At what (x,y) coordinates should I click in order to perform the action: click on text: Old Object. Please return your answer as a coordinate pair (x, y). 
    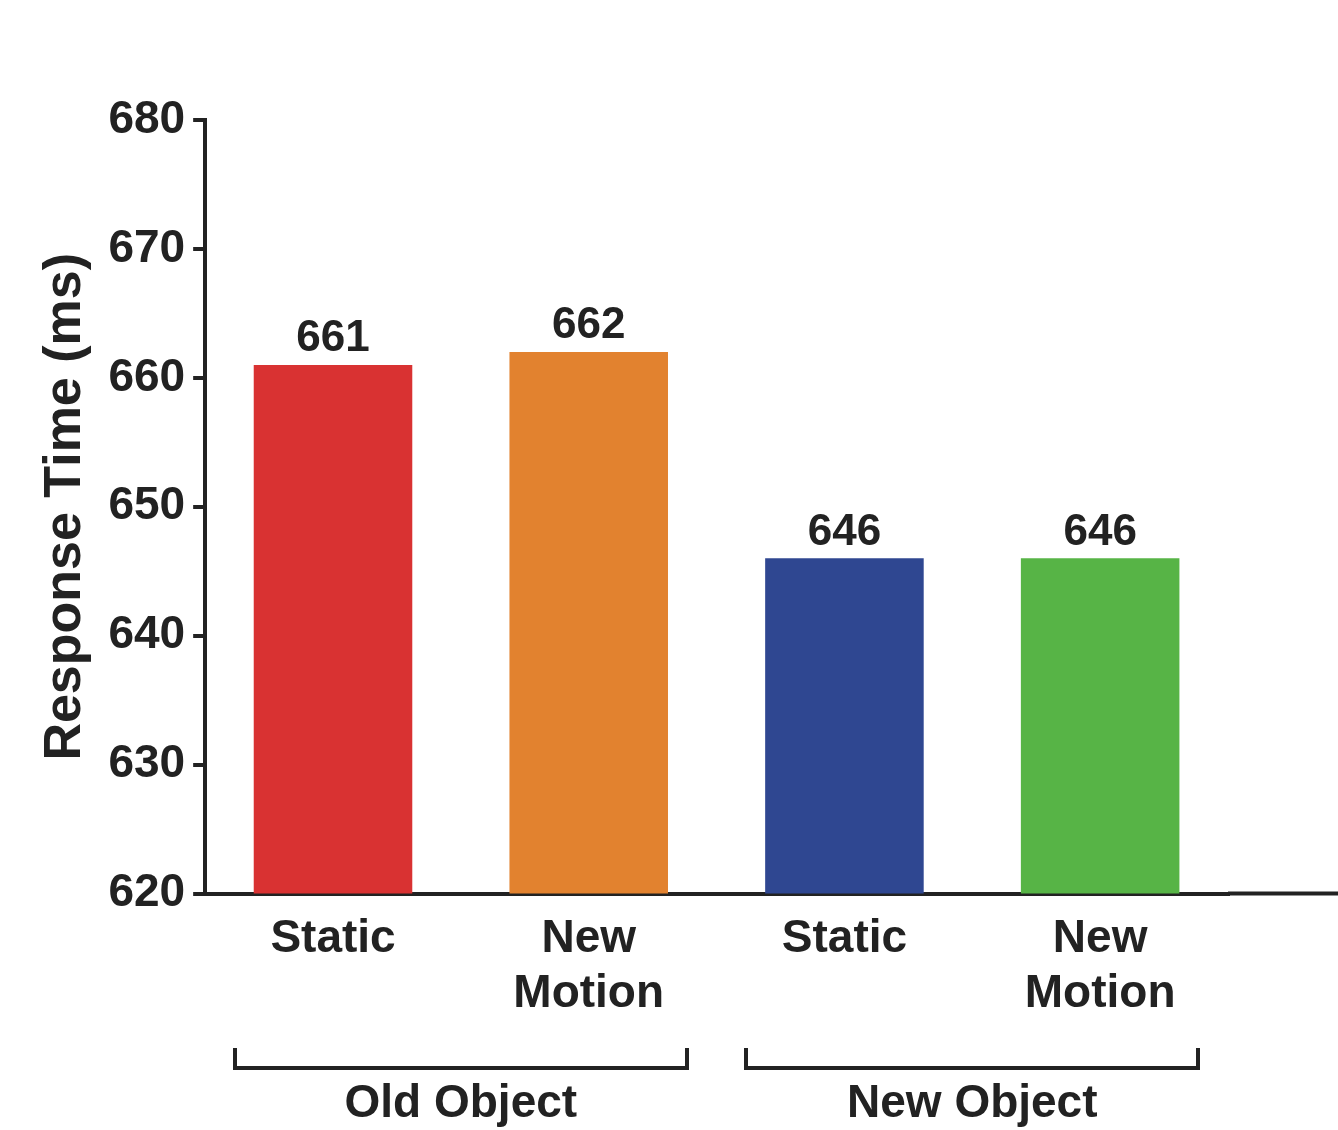
    Looking at the image, I should click on (461, 1101).